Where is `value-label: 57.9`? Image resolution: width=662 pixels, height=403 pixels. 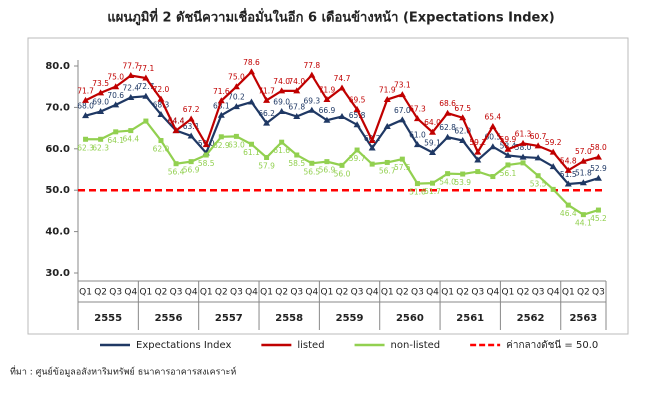
value-label: 57.9 is located at coordinates (266, 165).